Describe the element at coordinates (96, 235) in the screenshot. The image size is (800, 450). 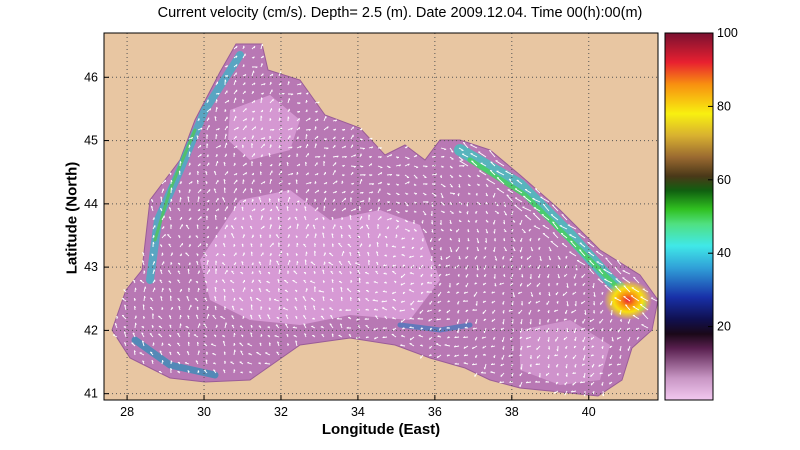
I see `y-axis: 41 42 43 44 45 46` at that location.